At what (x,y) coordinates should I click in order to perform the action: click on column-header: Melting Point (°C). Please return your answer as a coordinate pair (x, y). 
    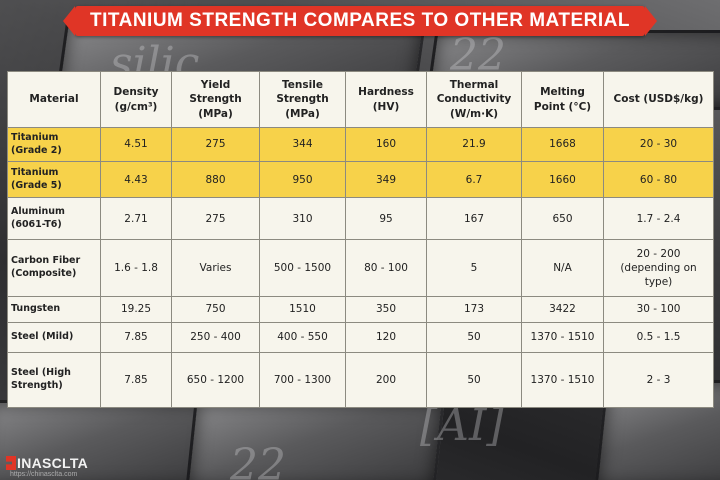
    Looking at the image, I should click on (562, 99).